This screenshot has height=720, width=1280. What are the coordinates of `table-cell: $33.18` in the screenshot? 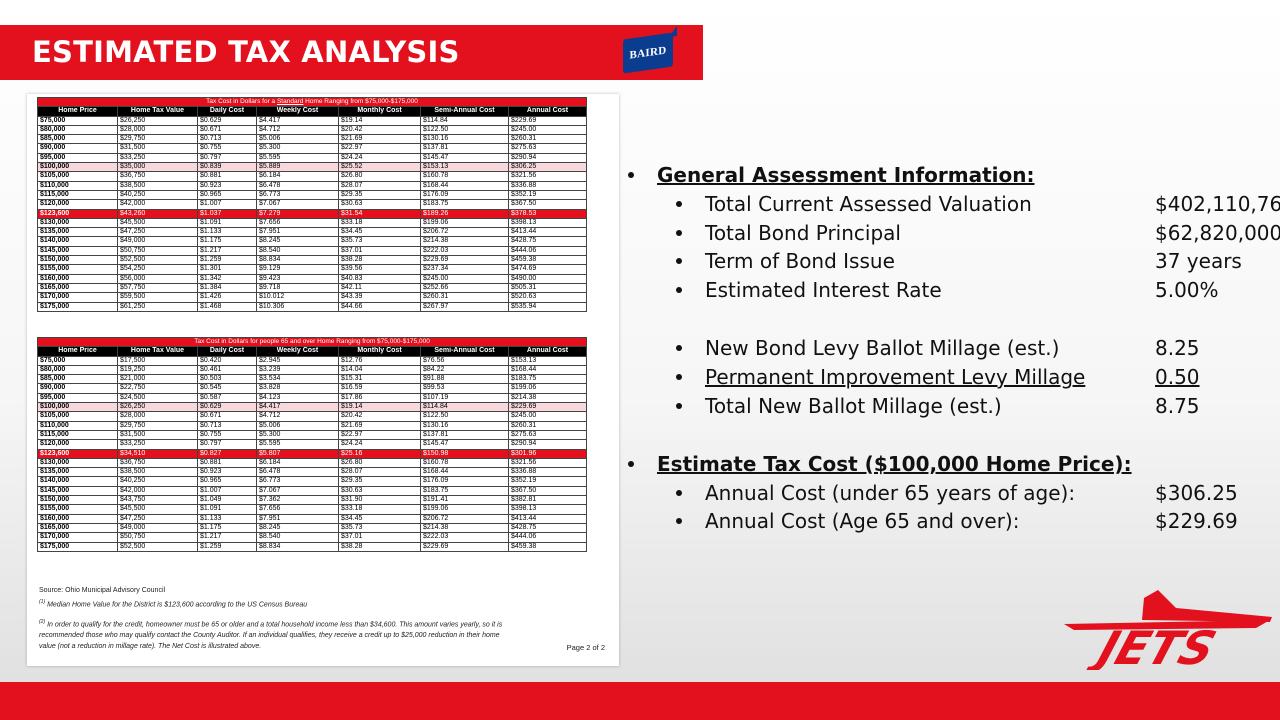 It's located at (379, 223).